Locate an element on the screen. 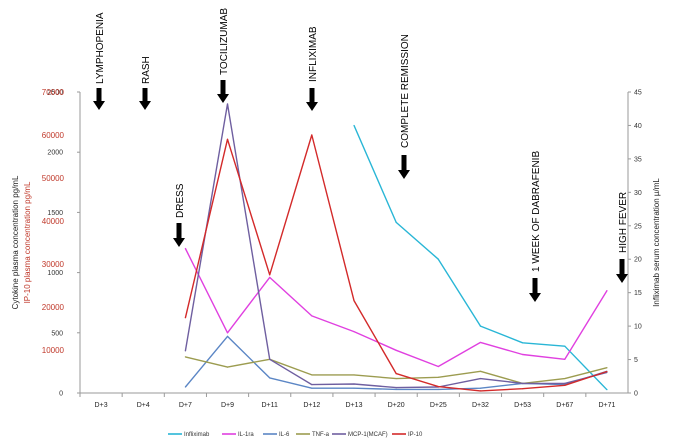 The image size is (673, 441). legend-label-tnf-a: TNF-a is located at coordinates (321, 435).